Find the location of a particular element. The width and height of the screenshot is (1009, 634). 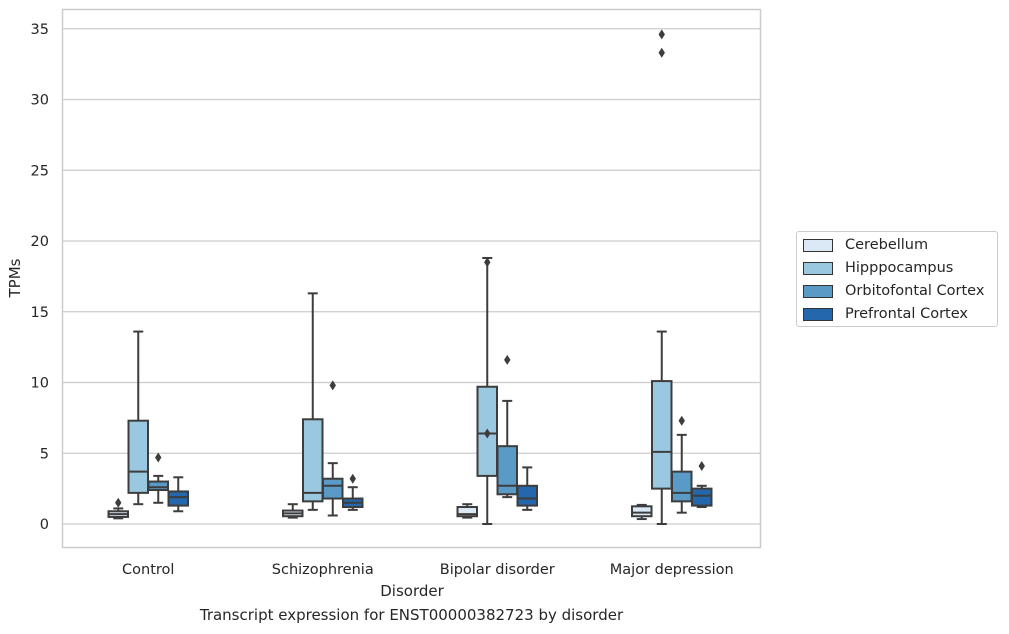

legend-item: Hipppocampus is located at coordinates (878, 268).